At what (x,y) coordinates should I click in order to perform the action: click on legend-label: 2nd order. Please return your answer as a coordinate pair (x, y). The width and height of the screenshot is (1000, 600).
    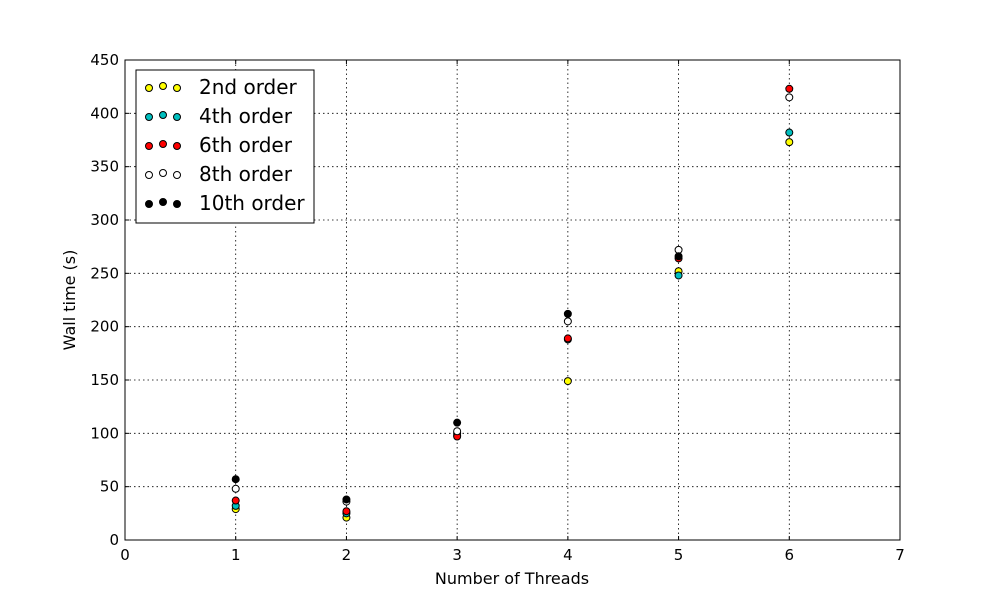
    Looking at the image, I should click on (248, 87).